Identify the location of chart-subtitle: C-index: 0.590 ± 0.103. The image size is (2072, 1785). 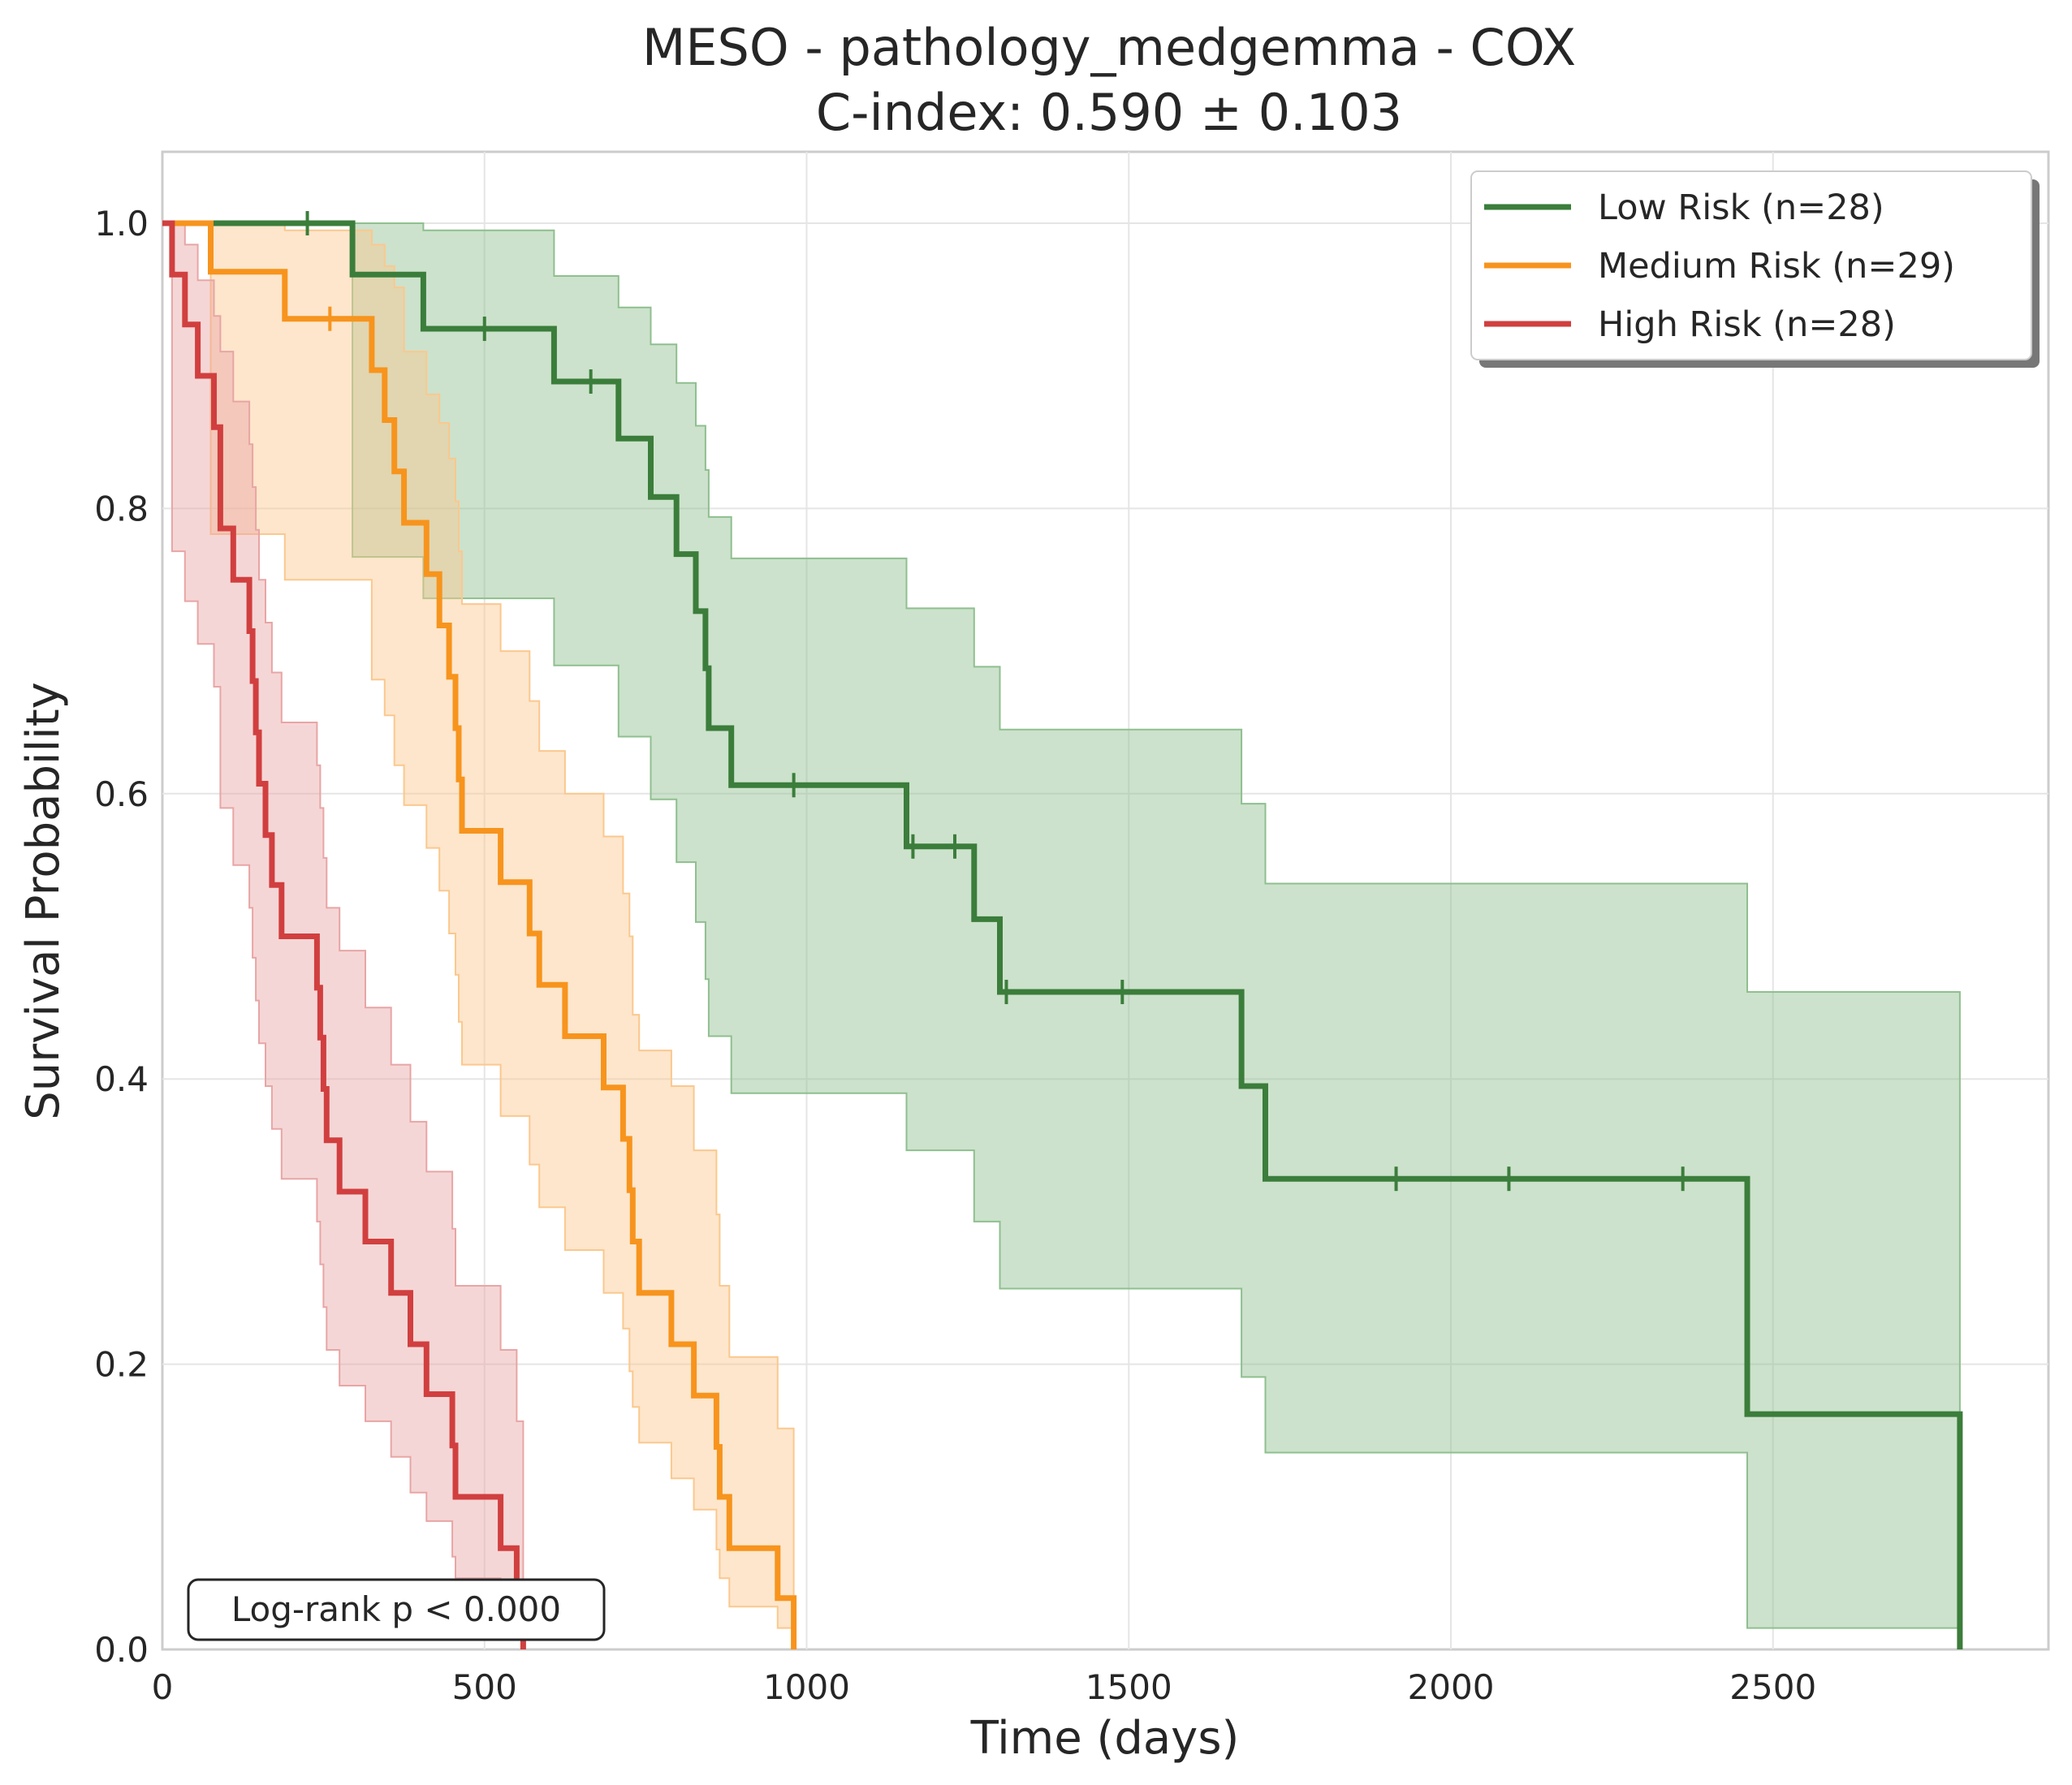
(1109, 113).